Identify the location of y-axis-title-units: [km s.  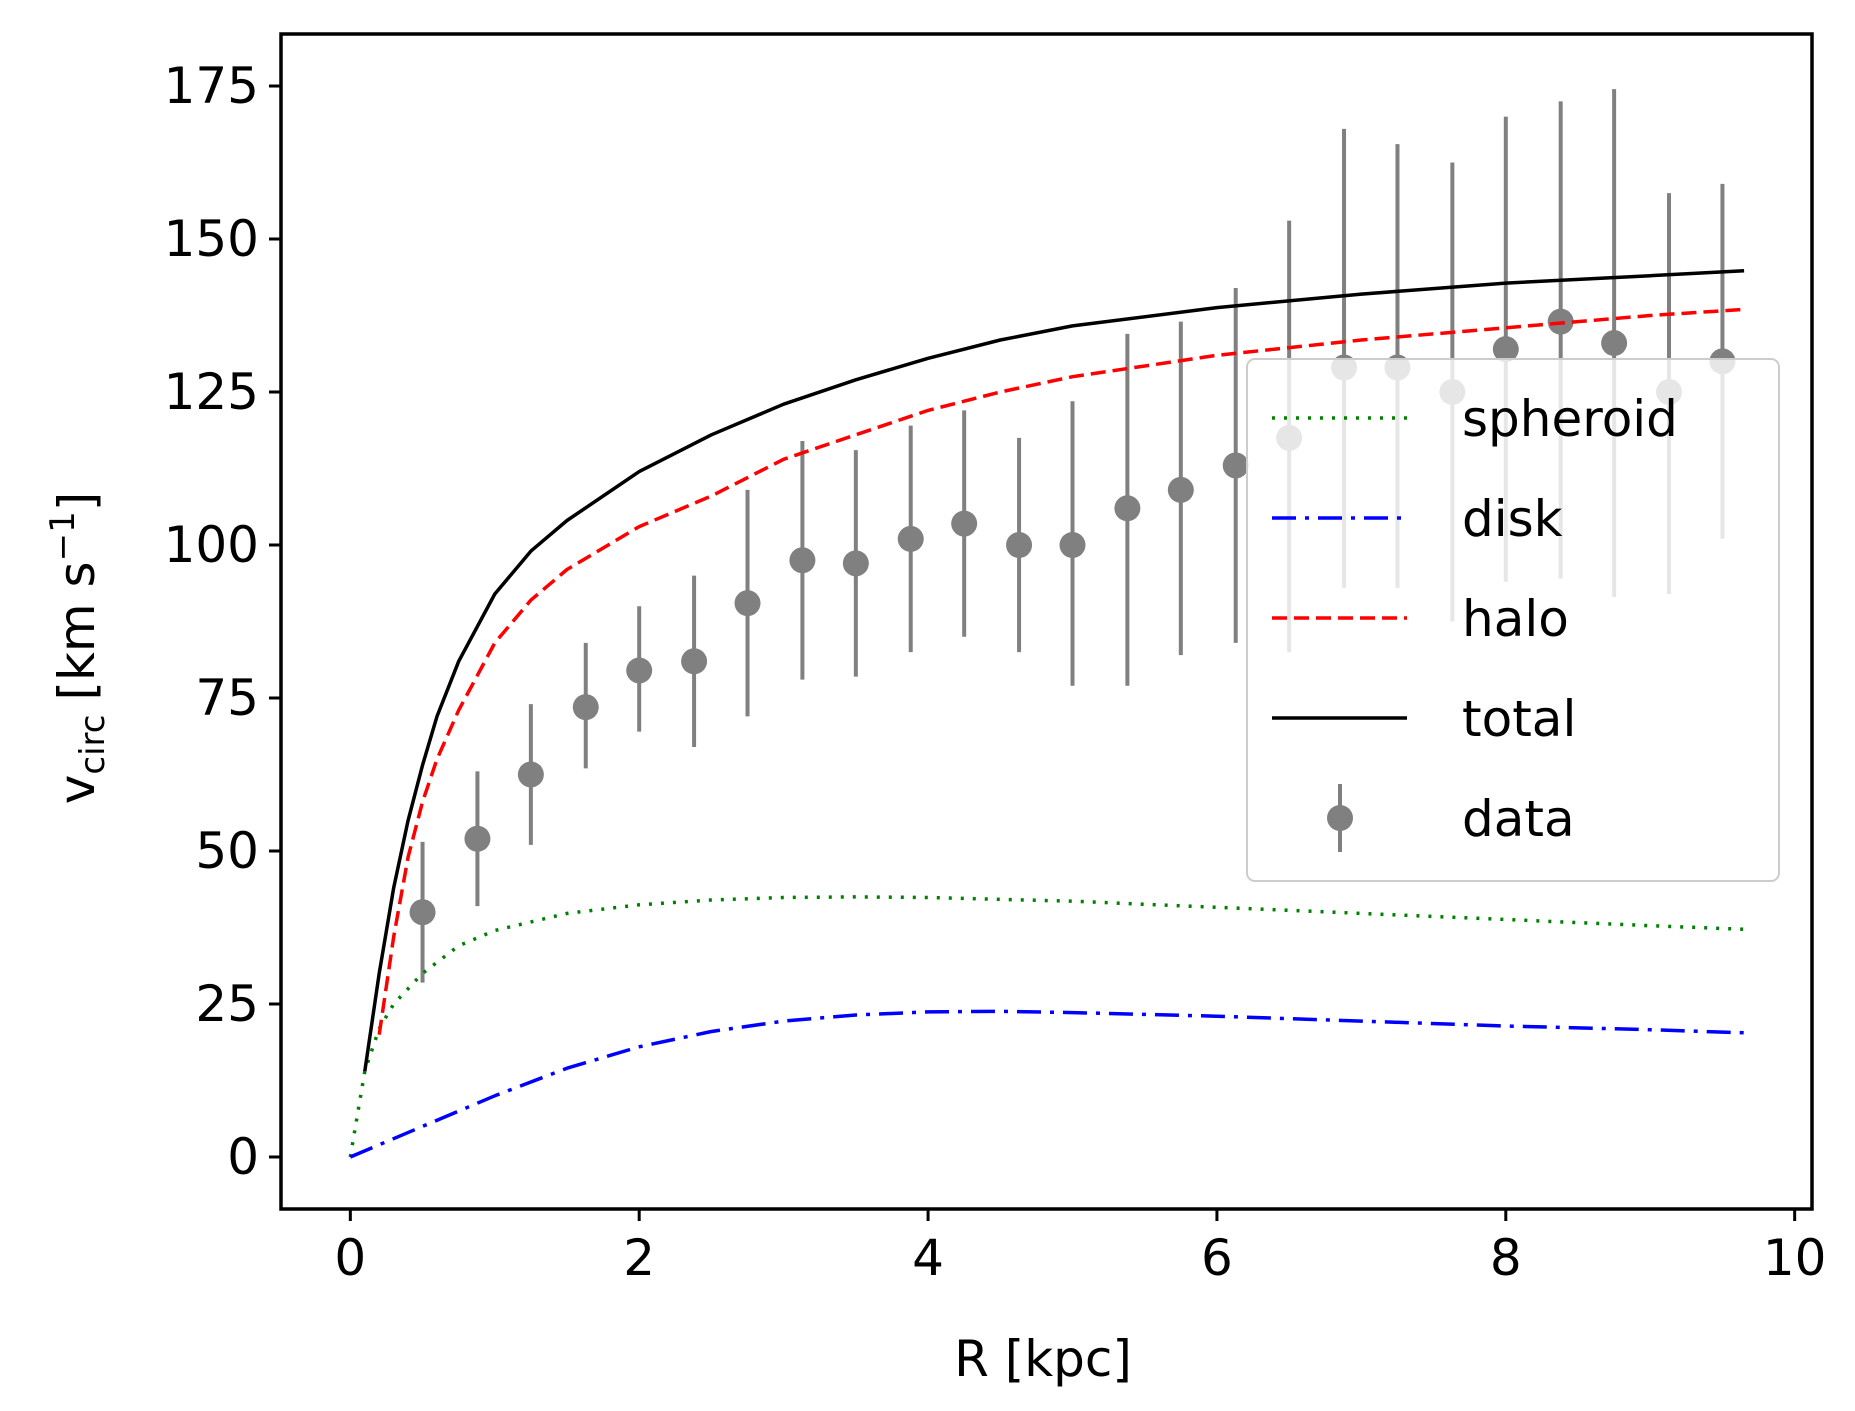
(77, 630).